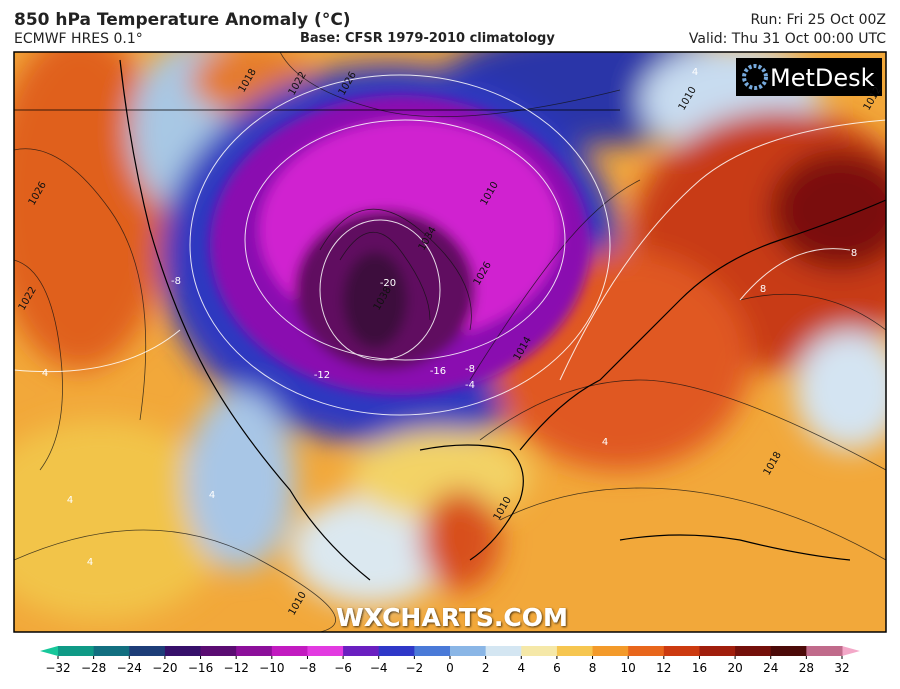  What do you see at coordinates (806, 668) in the screenshot?
I see `colorbar-tick-label: 28` at bounding box center [806, 668].